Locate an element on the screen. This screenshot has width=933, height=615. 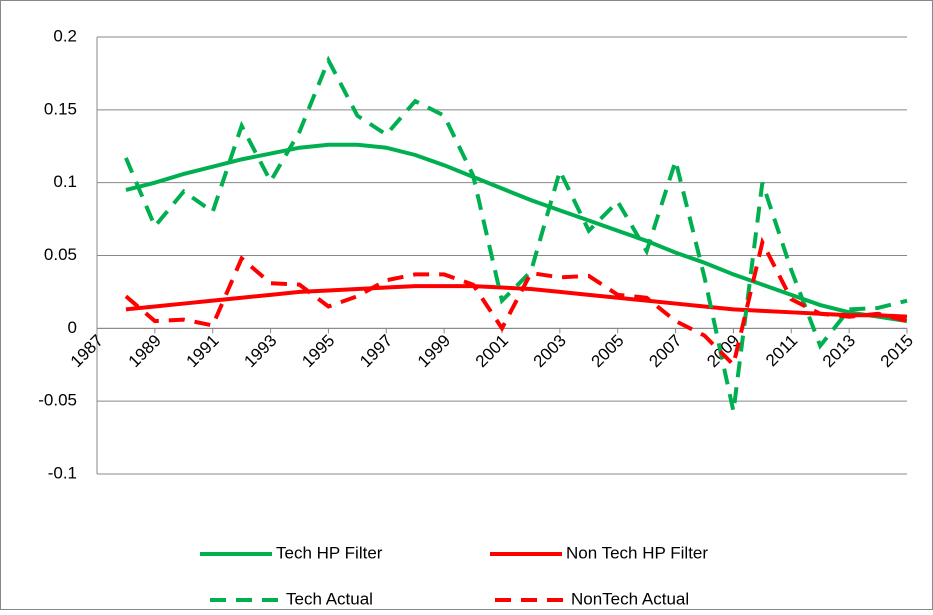
y-tick-label: -0.05 is located at coordinates (57, 400).